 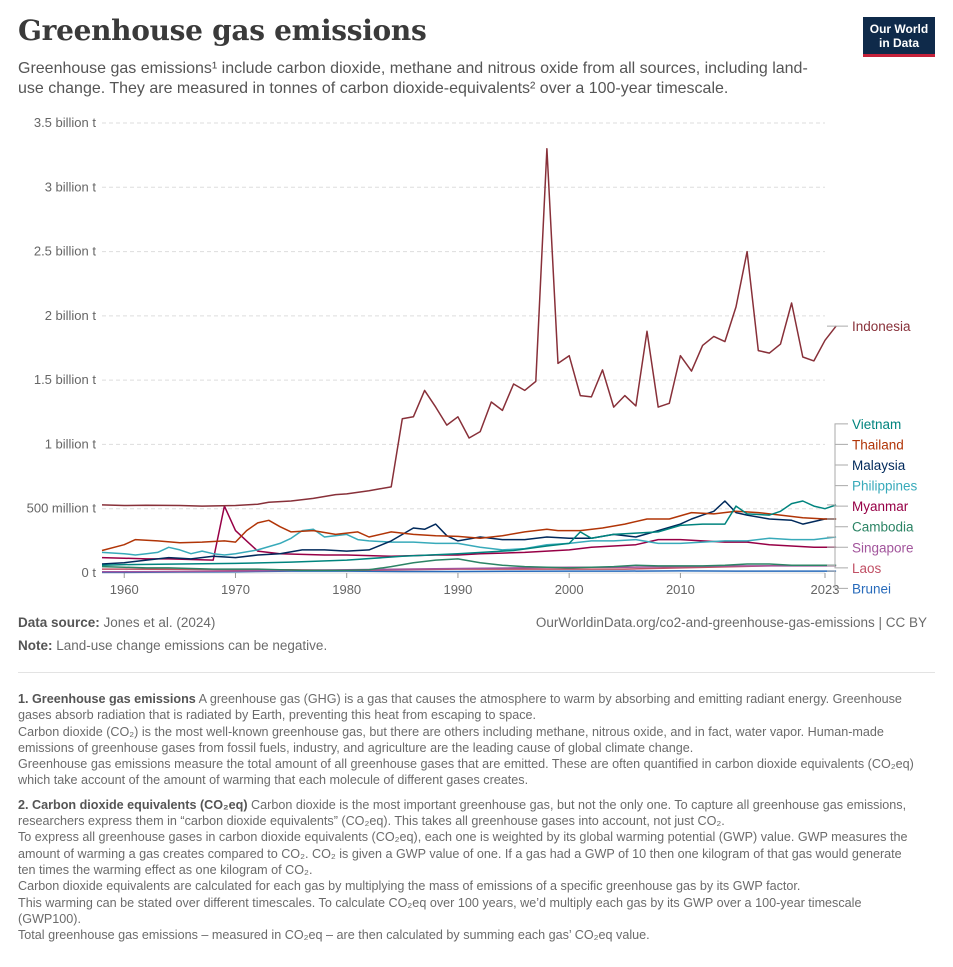 What do you see at coordinates (898, 43) in the screenshot?
I see `logo-line-2: in Data` at bounding box center [898, 43].